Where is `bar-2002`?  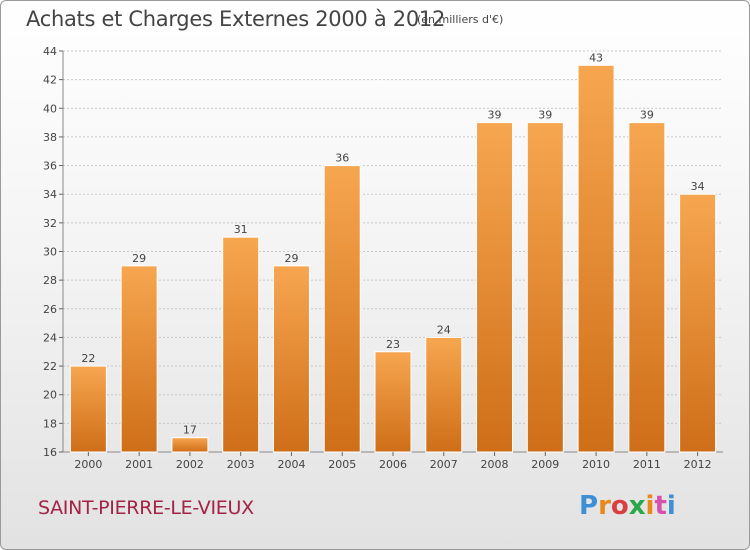 bar-2002 is located at coordinates (190, 445).